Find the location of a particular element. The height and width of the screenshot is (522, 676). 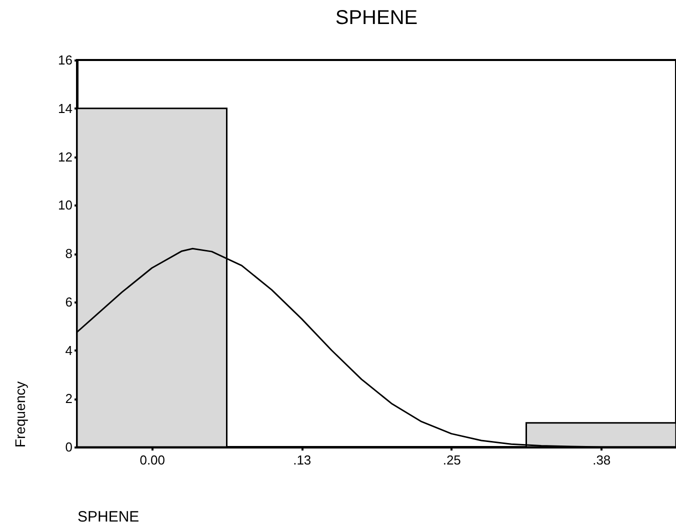

y-tick-label: 16 is located at coordinates (65, 60).